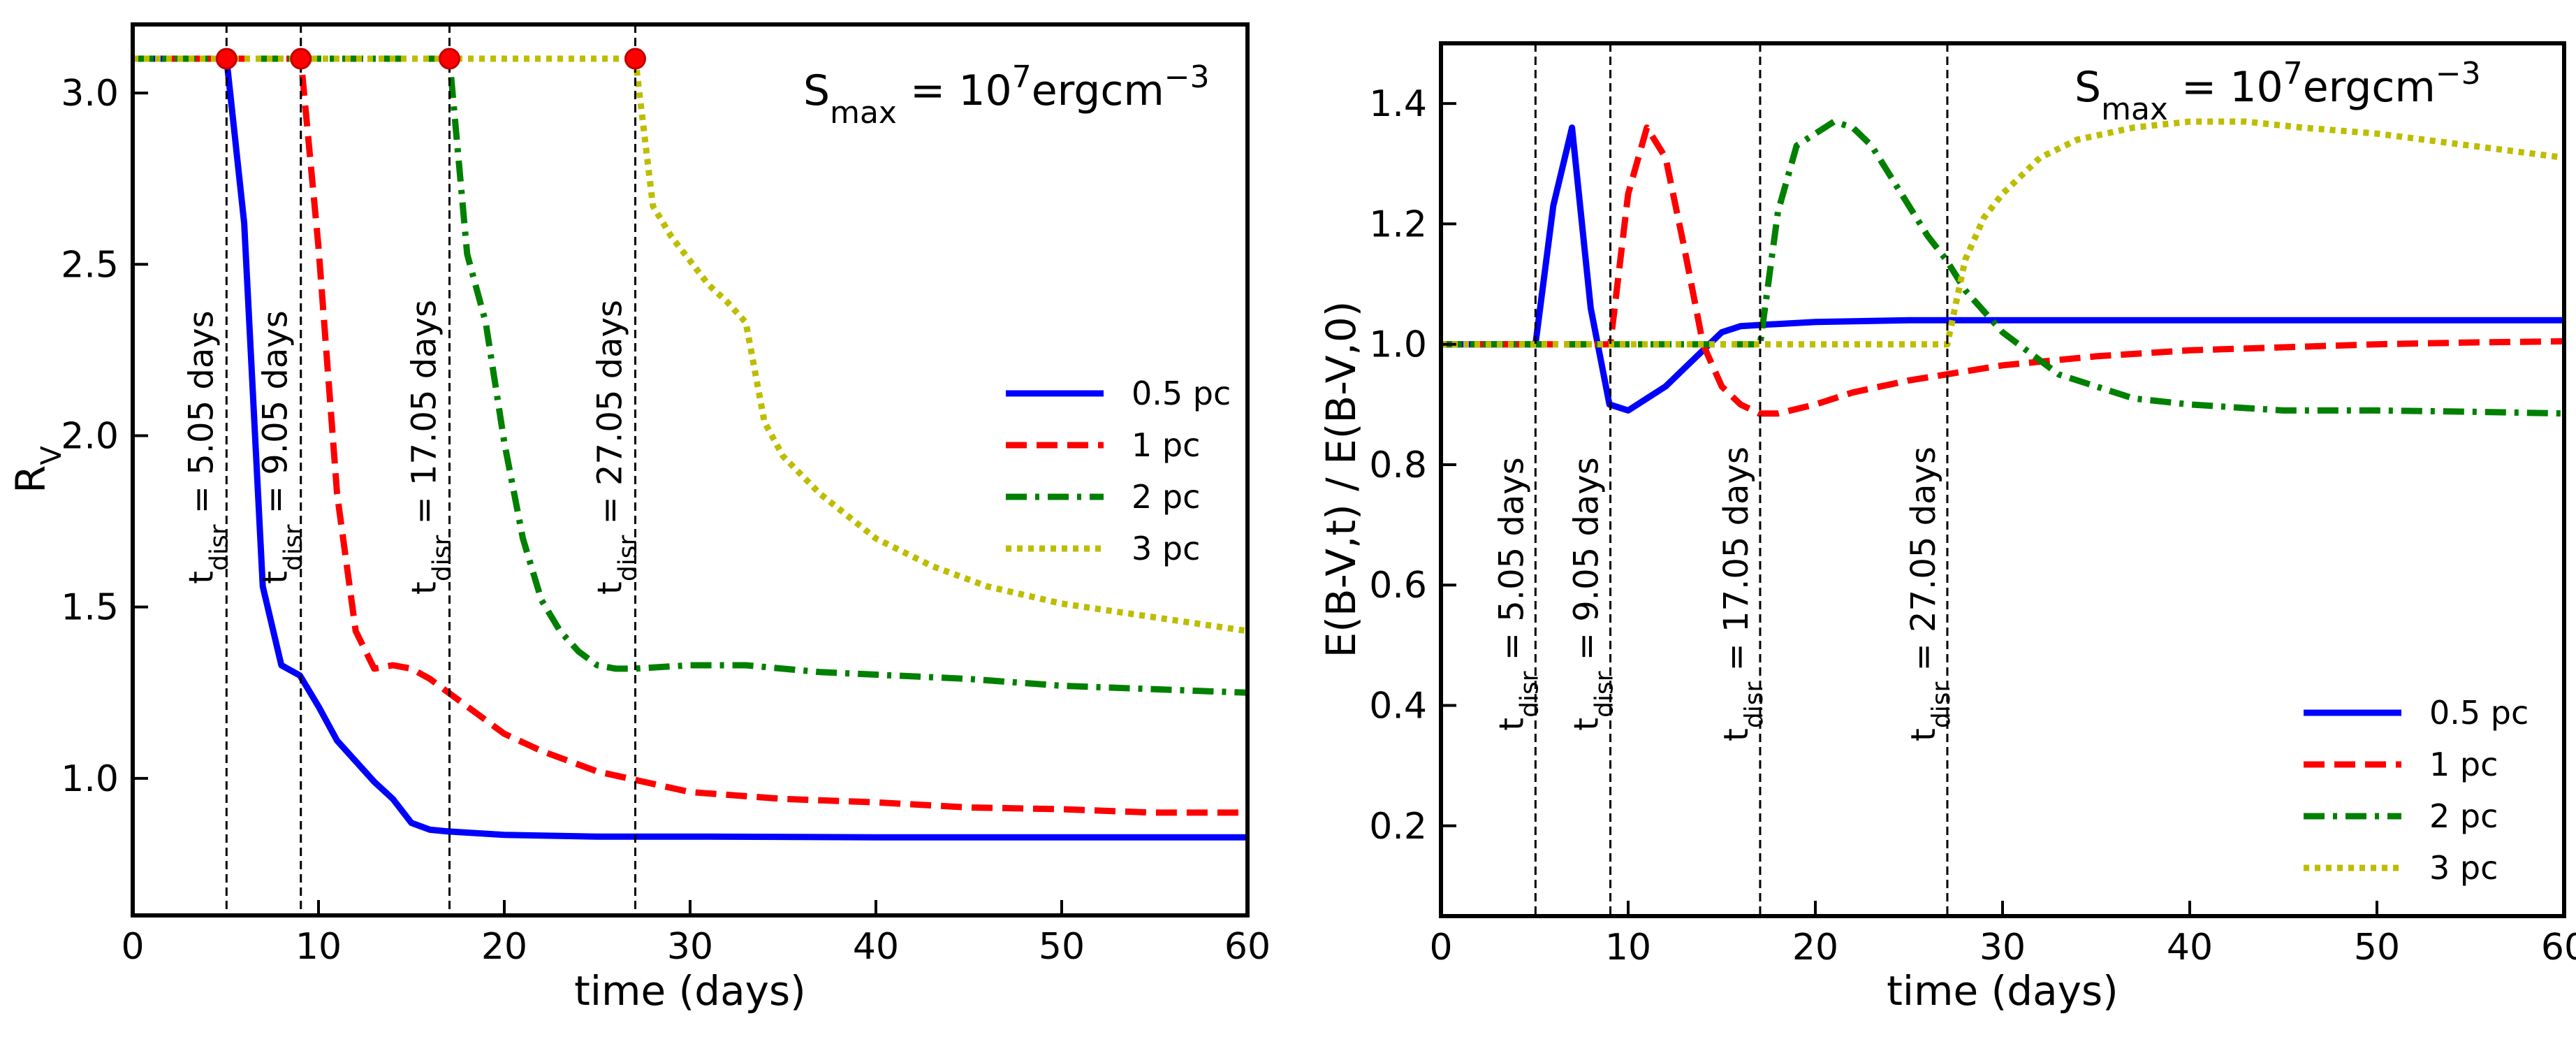  What do you see at coordinates (318, 947) in the screenshot?
I see `left-xtick-label-1: 10` at bounding box center [318, 947].